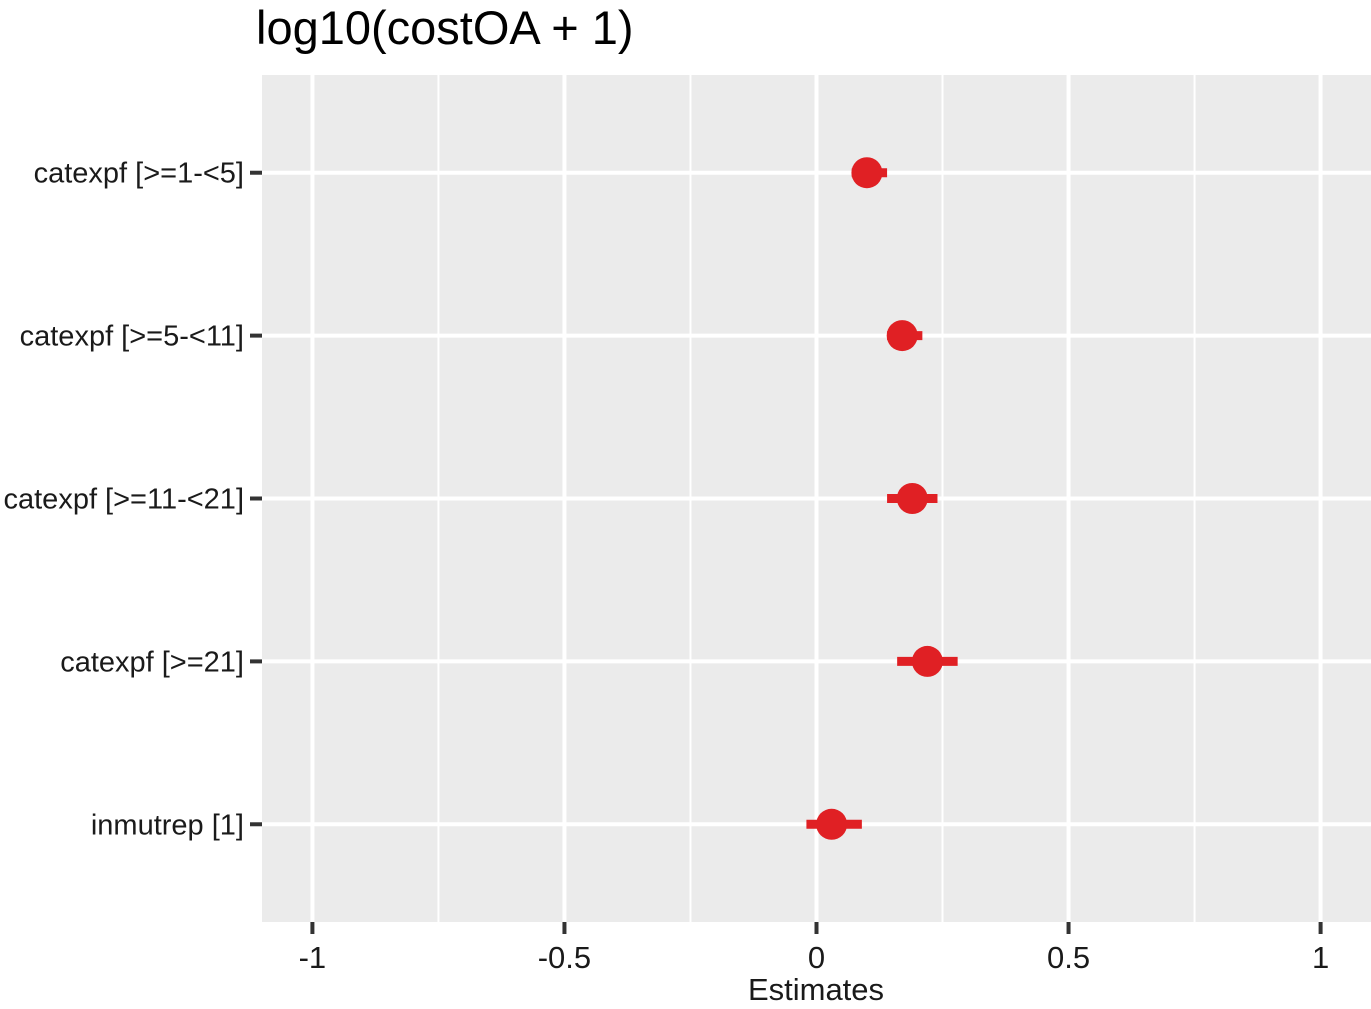 The width and height of the screenshot is (1371, 1009). What do you see at coordinates (167, 825) in the screenshot?
I see `y-tick-label: inmutrep [1]` at bounding box center [167, 825].